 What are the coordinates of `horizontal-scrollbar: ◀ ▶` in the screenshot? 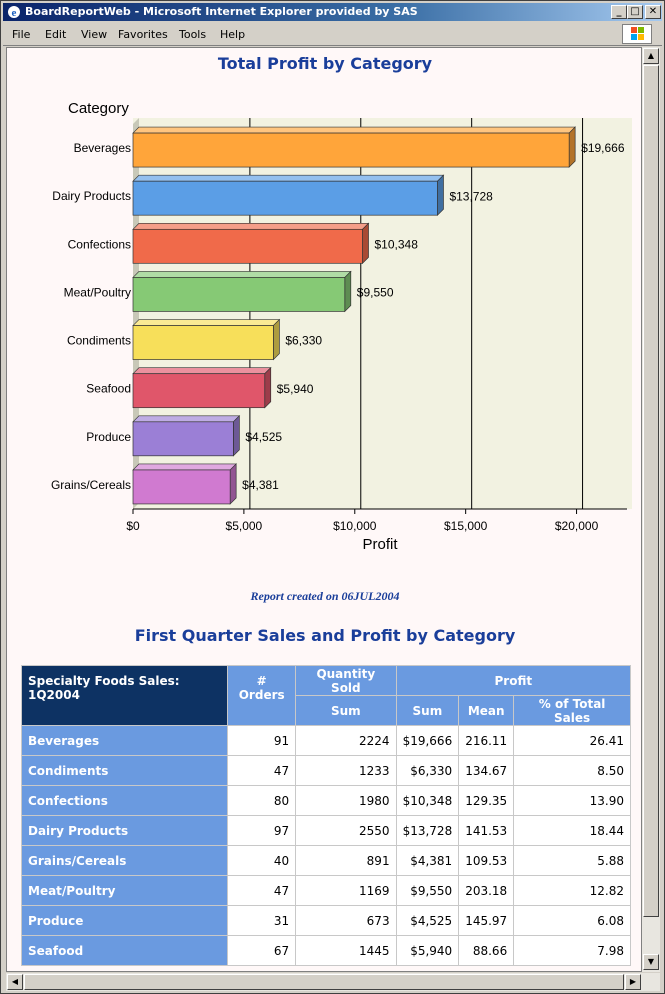 It's located at (333, 982).